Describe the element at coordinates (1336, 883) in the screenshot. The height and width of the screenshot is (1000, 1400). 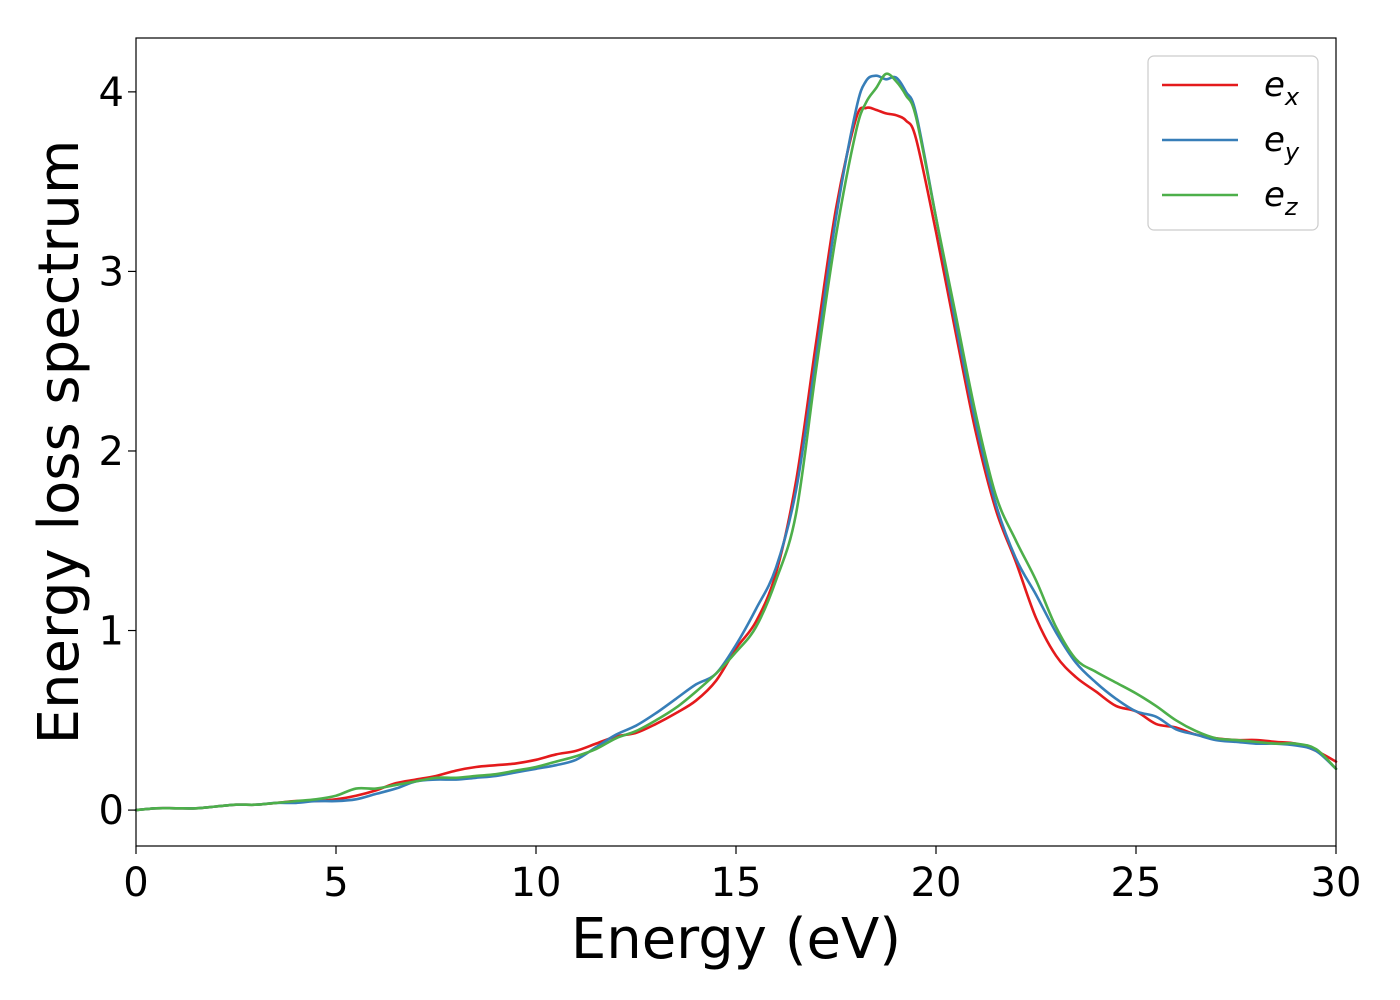
I see `x-tick-label: 30` at that location.